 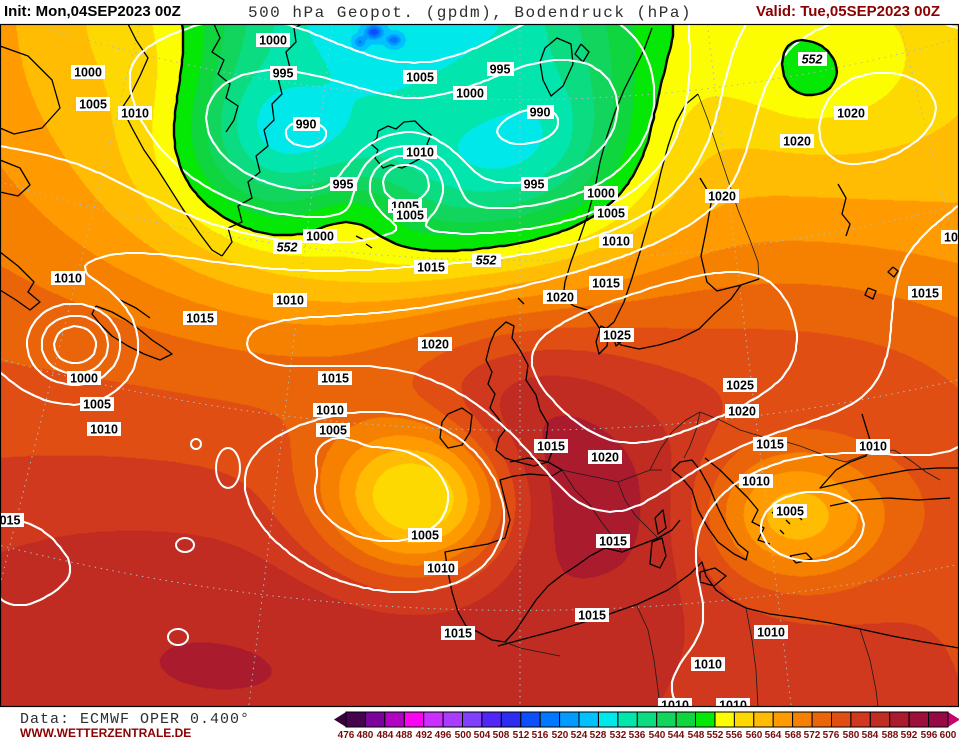 I want to click on svg-text: 476, so click(x=346, y=735).